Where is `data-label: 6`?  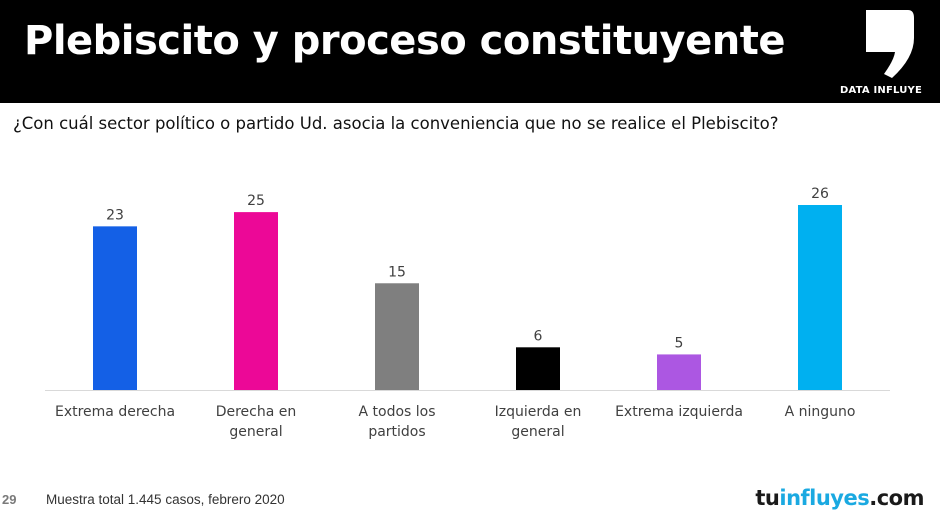 data-label: 6 is located at coordinates (538, 336).